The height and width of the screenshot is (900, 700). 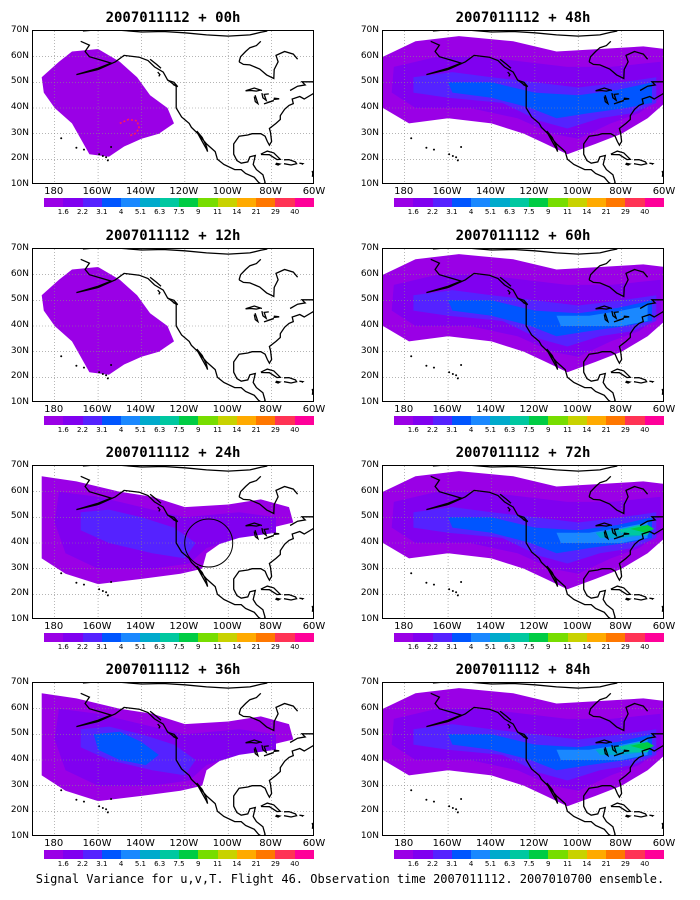 I want to click on latitude-label: 20N, so click(x=19, y=158).